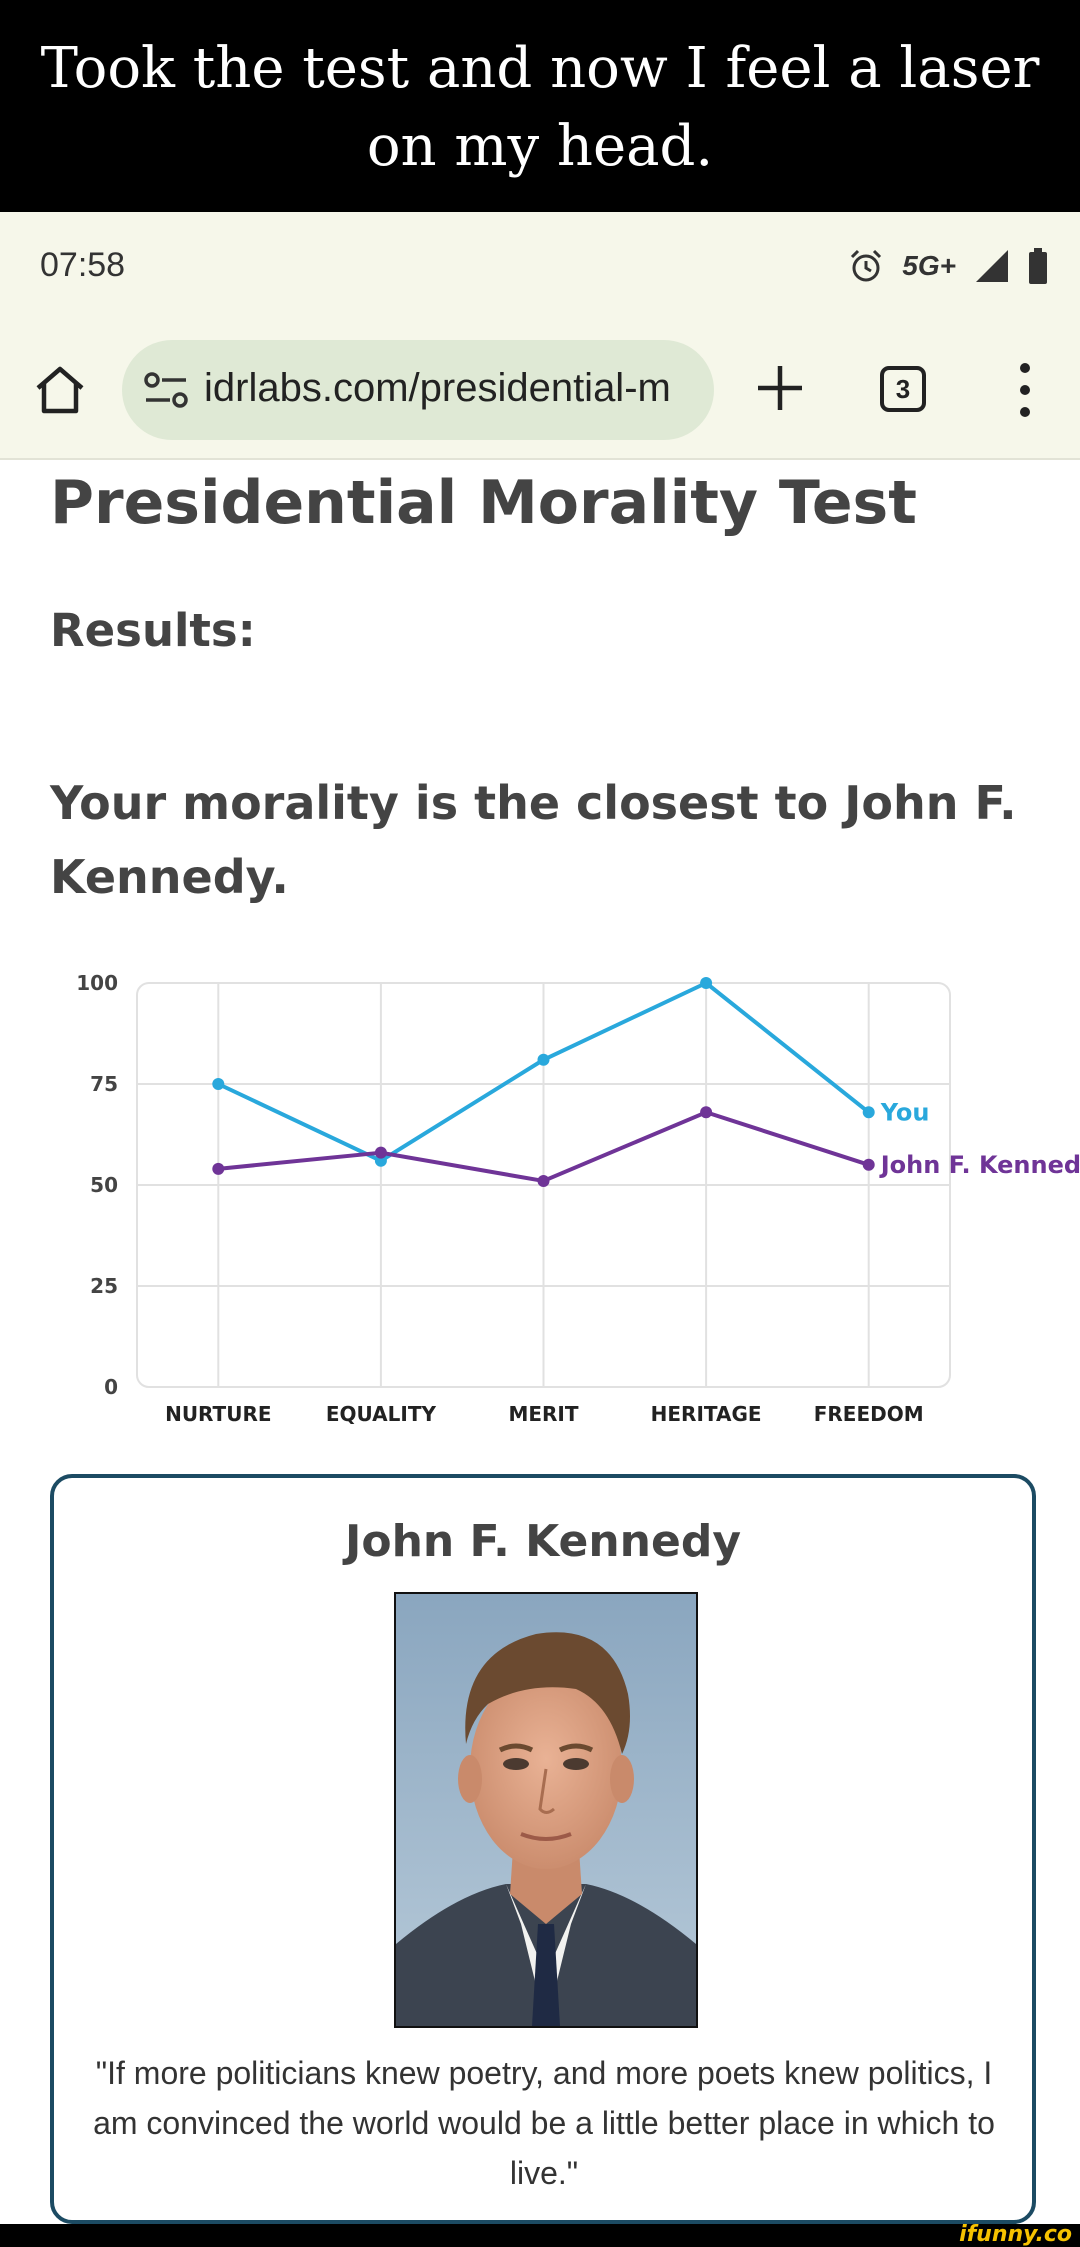 This screenshot has width=1080, height=2247. What do you see at coordinates (540, 68) in the screenshot?
I see `caption-line-1: Took the test and now I feel a laser` at bounding box center [540, 68].